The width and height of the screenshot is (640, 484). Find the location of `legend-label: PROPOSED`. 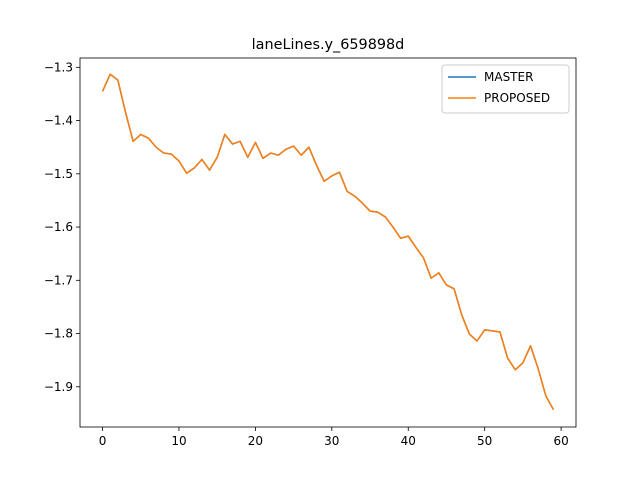

legend-label: PROPOSED is located at coordinates (517, 98).